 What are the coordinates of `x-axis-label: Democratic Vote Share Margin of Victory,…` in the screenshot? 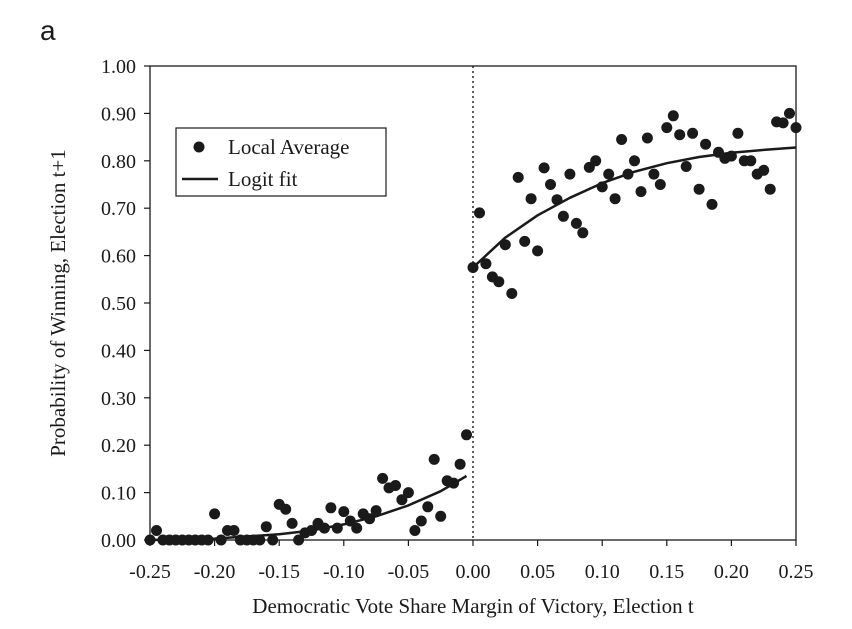 It's located at (473, 606).